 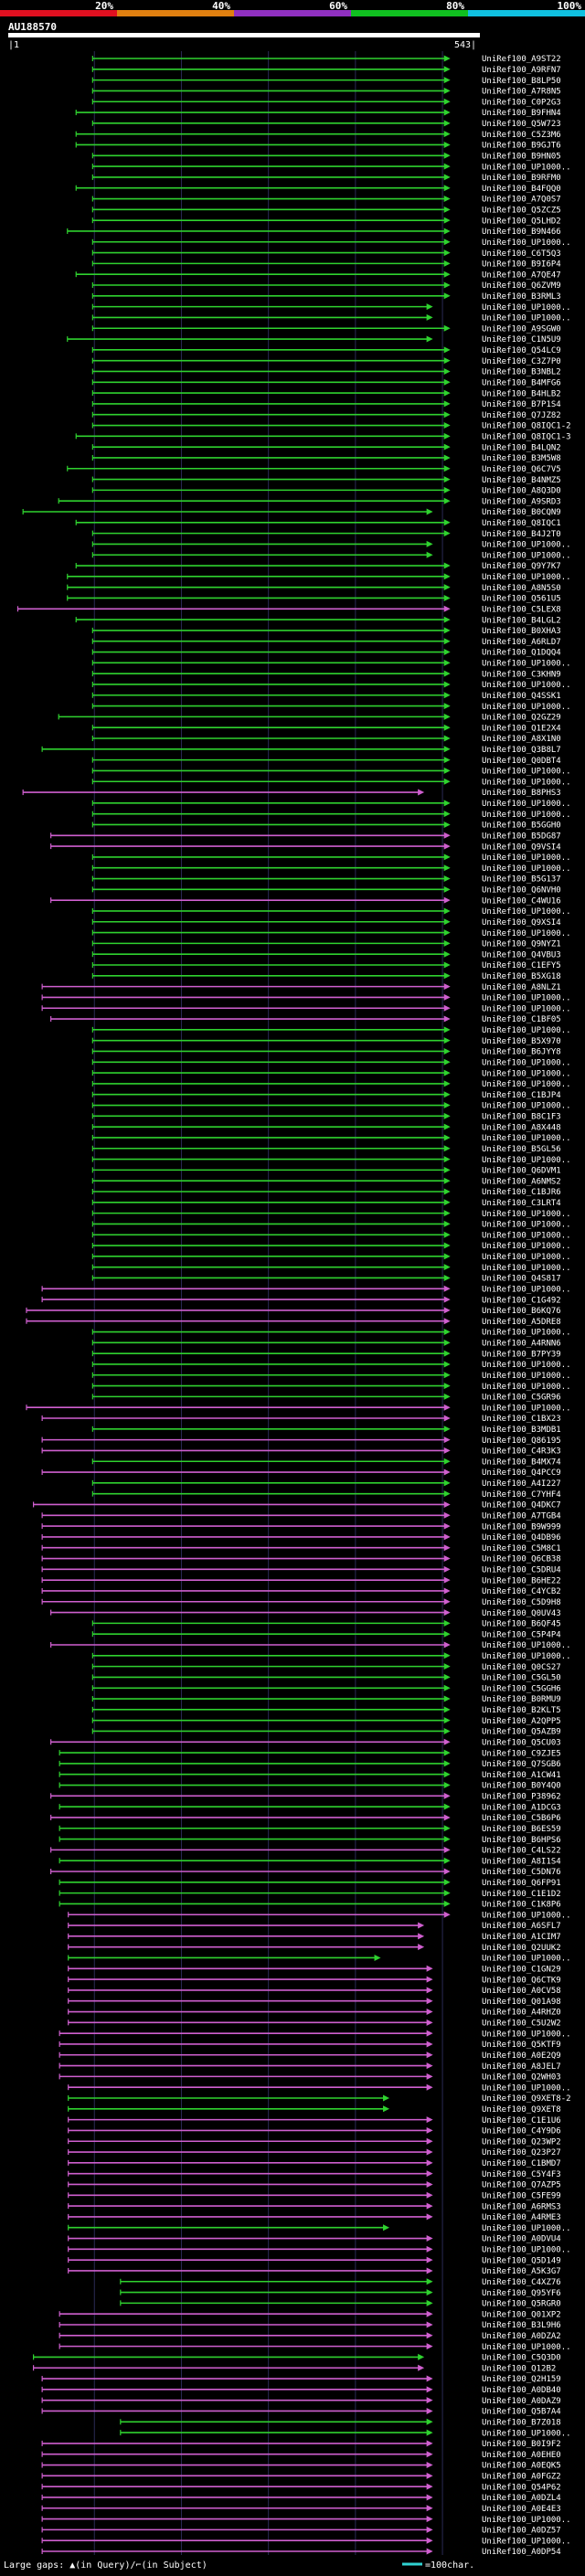 I want to click on hit-label: UniRef100_Q23WP2, so click(x=521, y=2142).